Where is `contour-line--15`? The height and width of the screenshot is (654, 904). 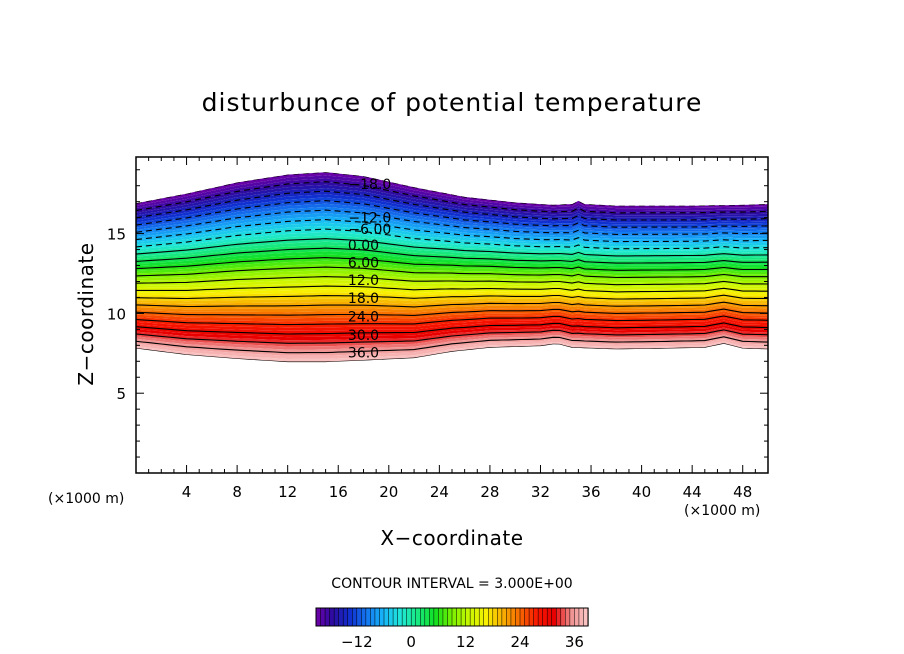
contour-line--15 is located at coordinates (452, 205).